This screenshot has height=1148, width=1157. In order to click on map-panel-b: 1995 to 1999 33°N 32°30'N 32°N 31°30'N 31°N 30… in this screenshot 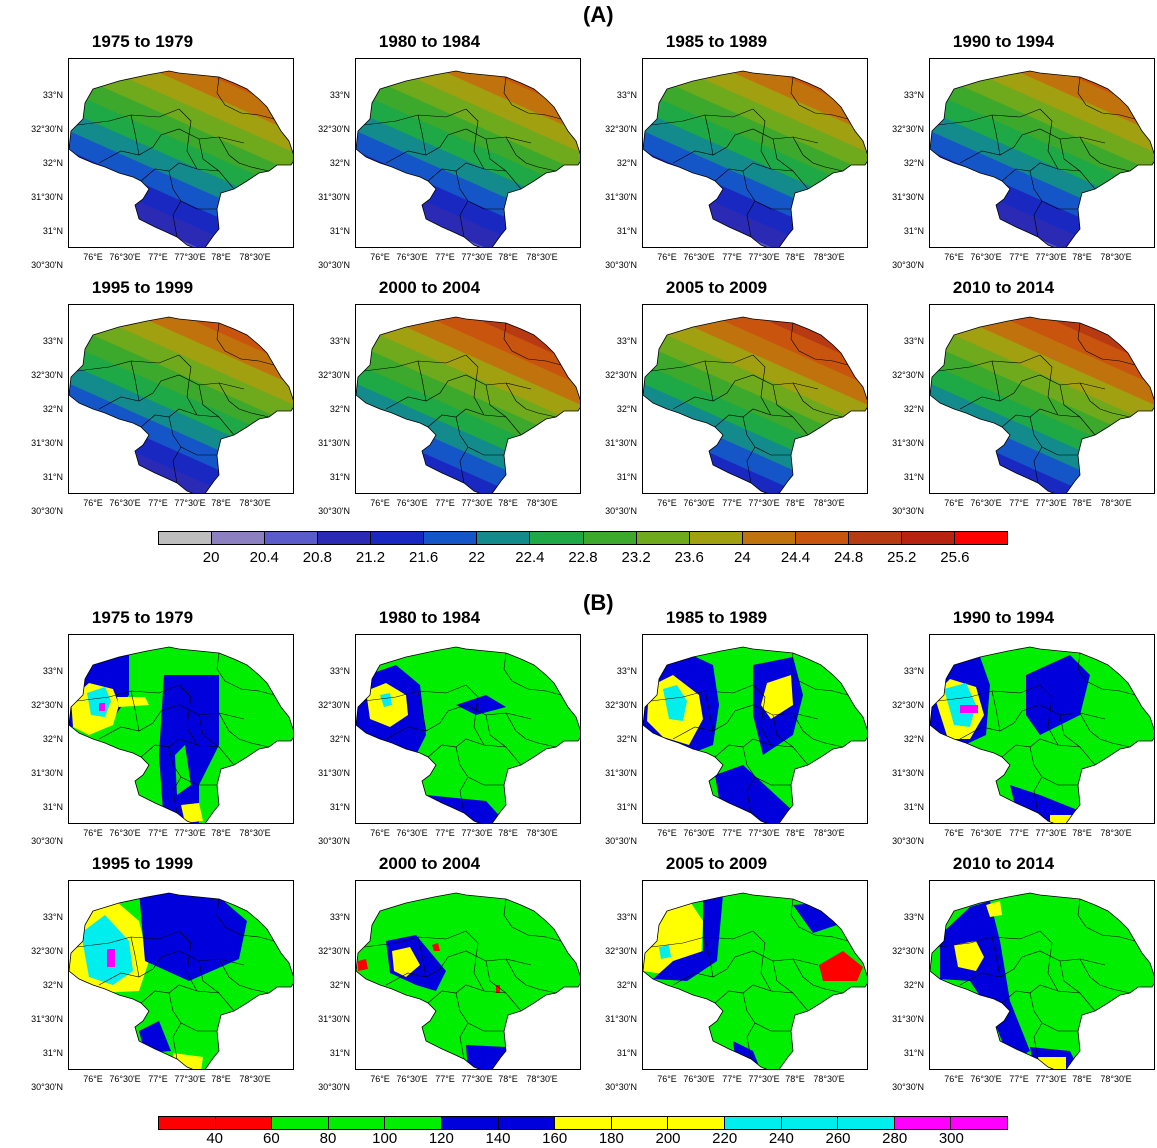, I will do `click(147, 979)`.